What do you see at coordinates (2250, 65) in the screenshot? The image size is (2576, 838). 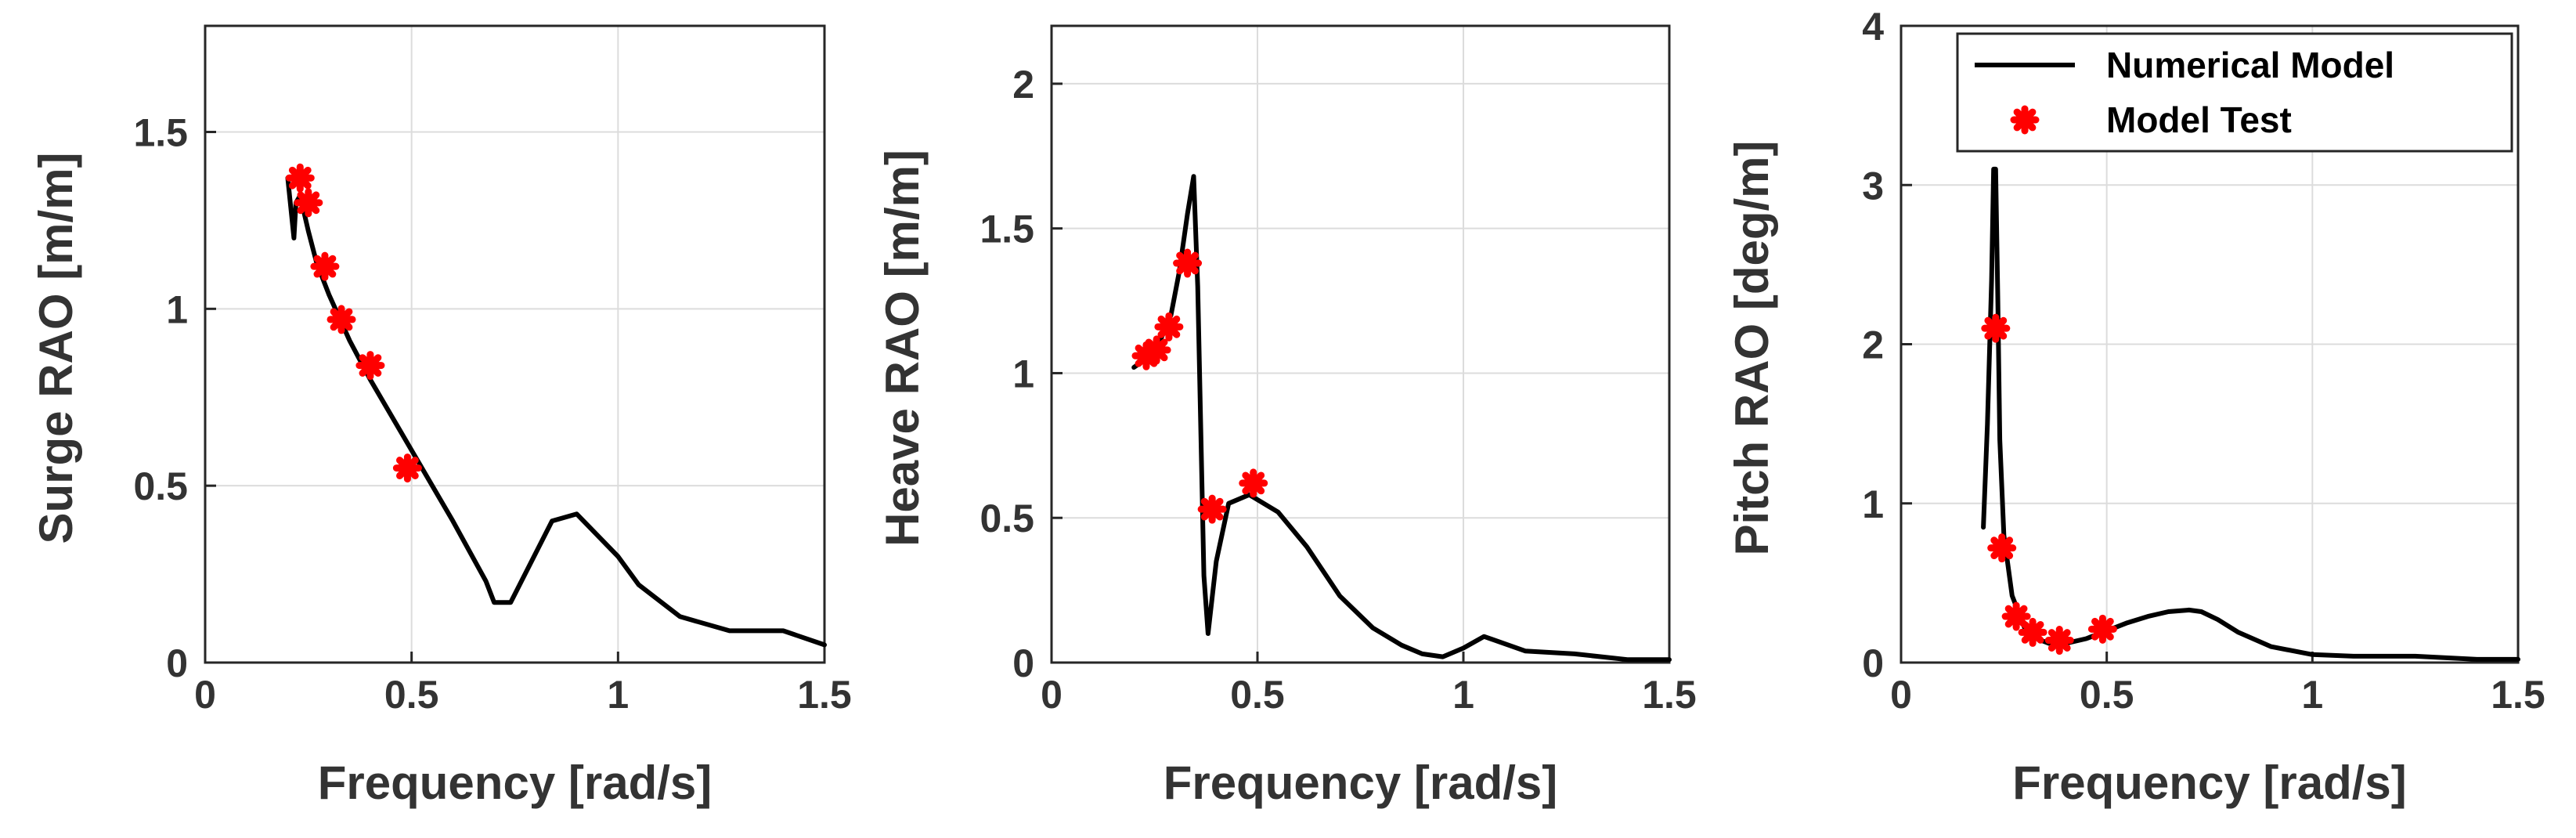 I see `legend-label-0: Numerical Model` at bounding box center [2250, 65].